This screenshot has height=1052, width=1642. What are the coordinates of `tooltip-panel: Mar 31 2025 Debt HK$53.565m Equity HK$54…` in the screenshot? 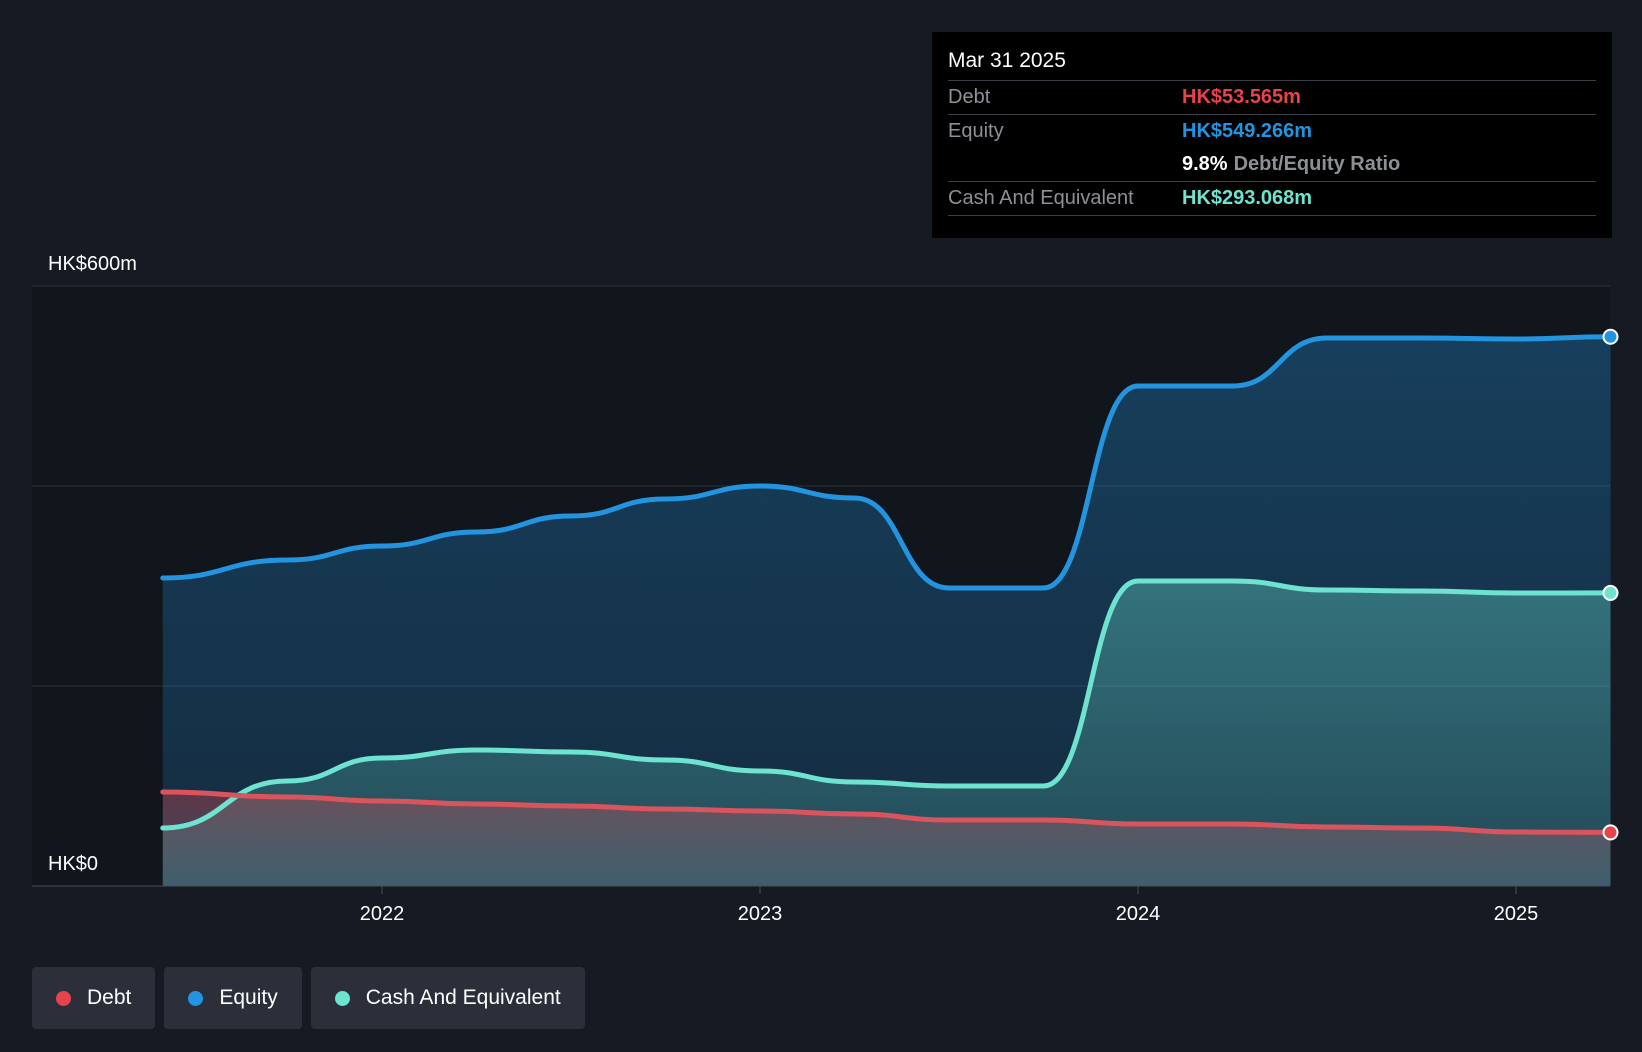 It's located at (1272, 135).